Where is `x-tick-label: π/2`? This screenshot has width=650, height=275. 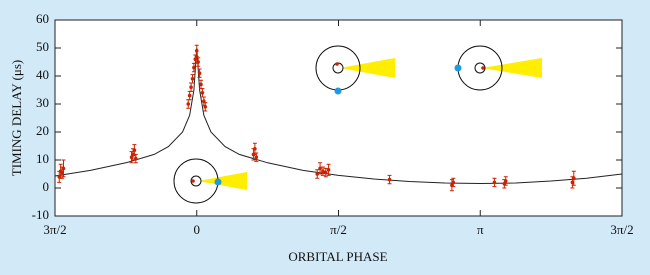
x-tick-label: π/2 is located at coordinates (338, 229).